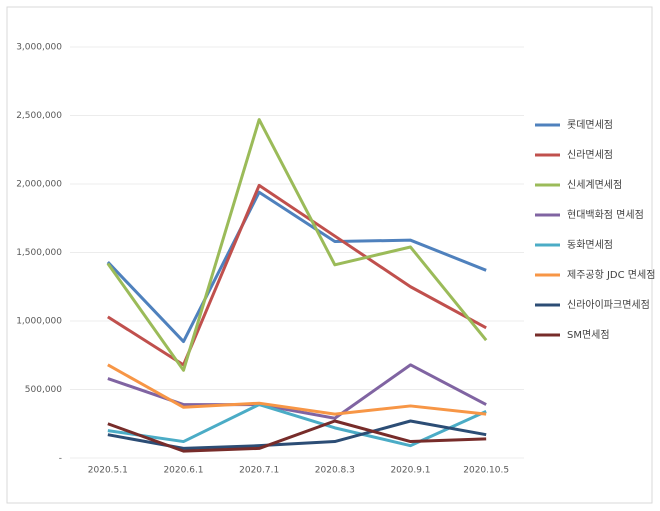  What do you see at coordinates (183, 471) in the screenshot?
I see `x-tick-label: 2020.6.1` at bounding box center [183, 471].